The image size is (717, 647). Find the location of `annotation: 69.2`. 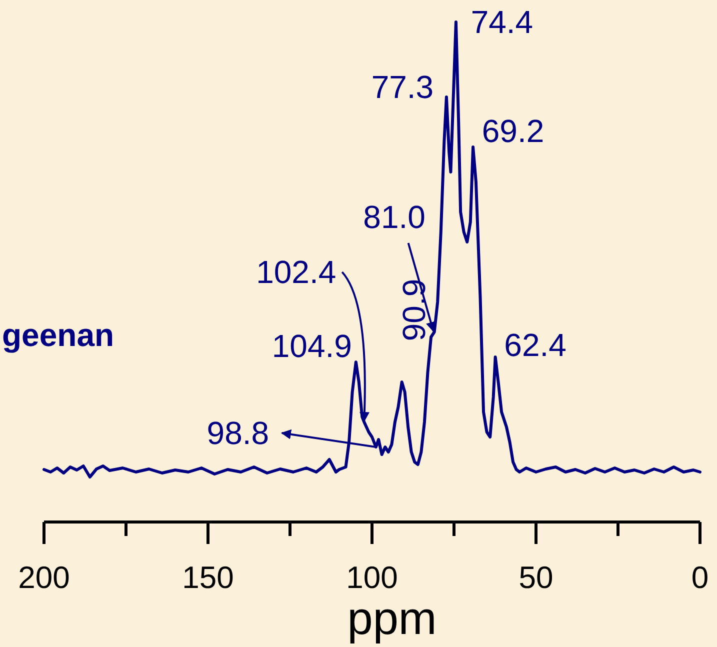

annotation: 69.2 is located at coordinates (513, 131).